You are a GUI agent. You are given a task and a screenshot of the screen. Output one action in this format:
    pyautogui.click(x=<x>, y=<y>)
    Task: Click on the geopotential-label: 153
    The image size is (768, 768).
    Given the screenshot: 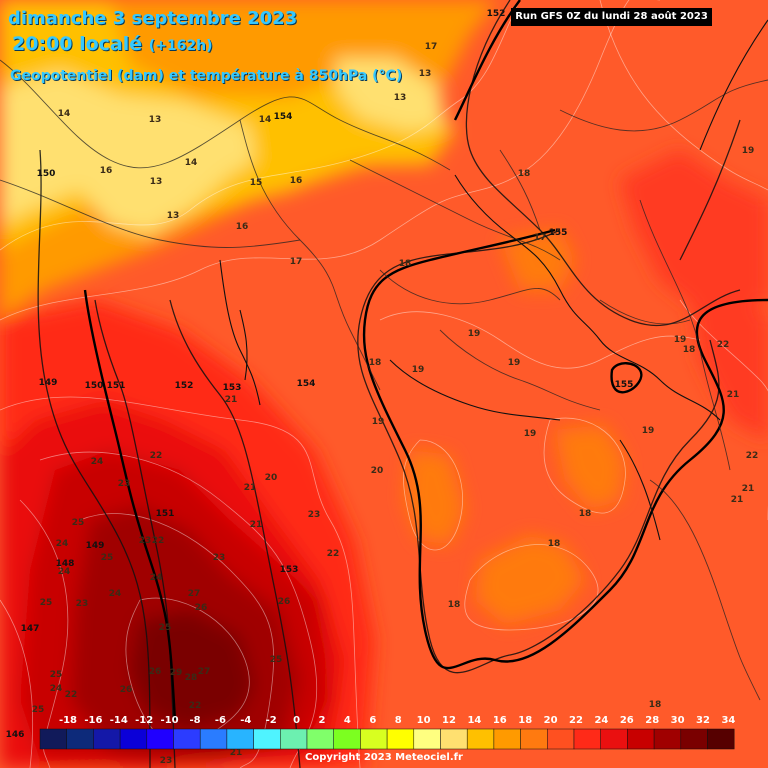 What is the action you would take?
    pyautogui.click(x=289, y=570)
    